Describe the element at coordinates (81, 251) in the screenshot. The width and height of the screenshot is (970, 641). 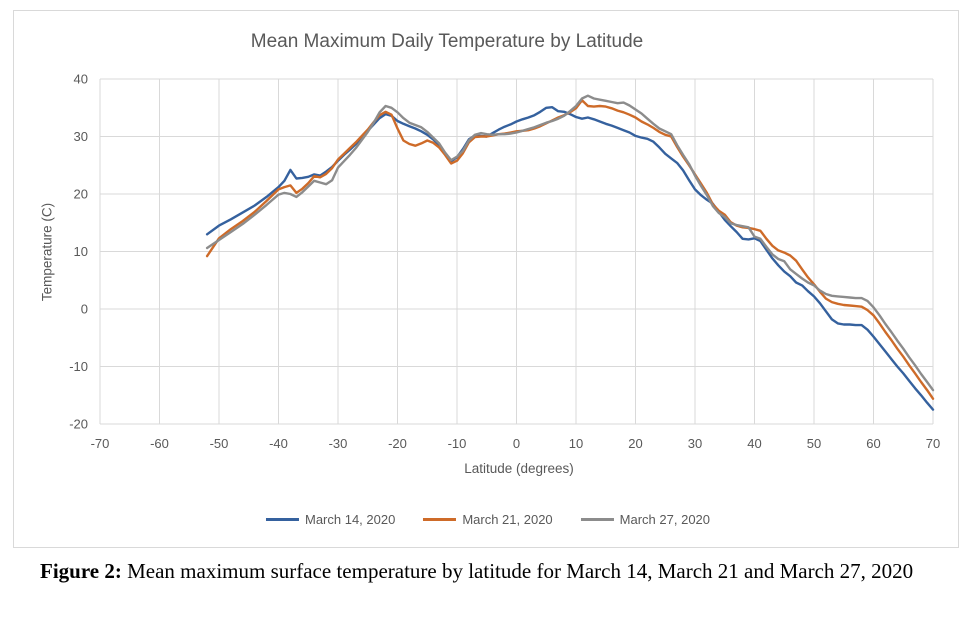
I see `y-axis-tick-label: 10` at that location.